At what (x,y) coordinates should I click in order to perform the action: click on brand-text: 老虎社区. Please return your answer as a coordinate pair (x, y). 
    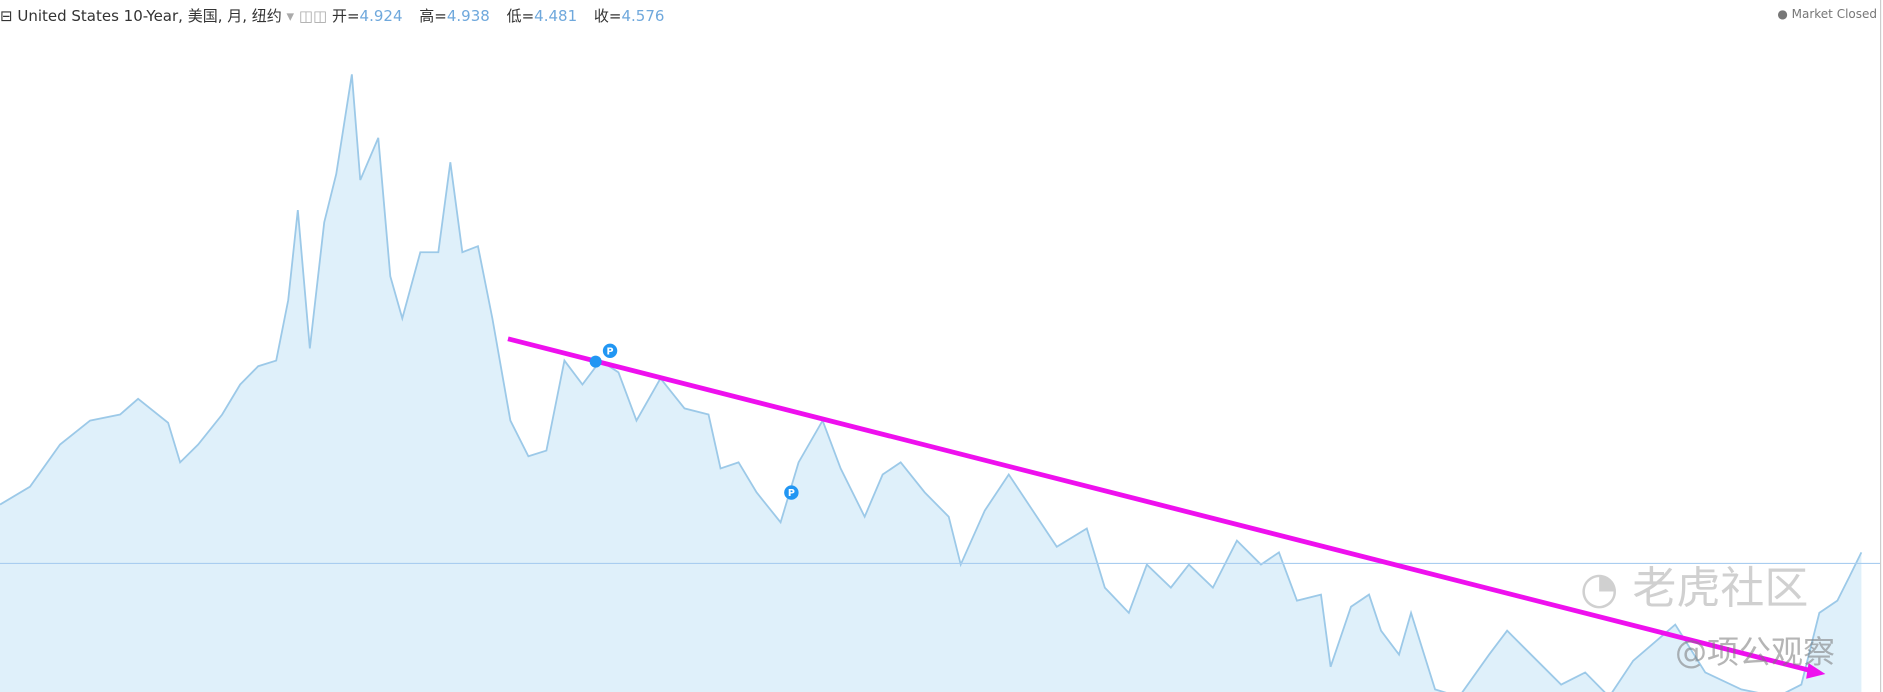
    Looking at the image, I should click on (1720, 588).